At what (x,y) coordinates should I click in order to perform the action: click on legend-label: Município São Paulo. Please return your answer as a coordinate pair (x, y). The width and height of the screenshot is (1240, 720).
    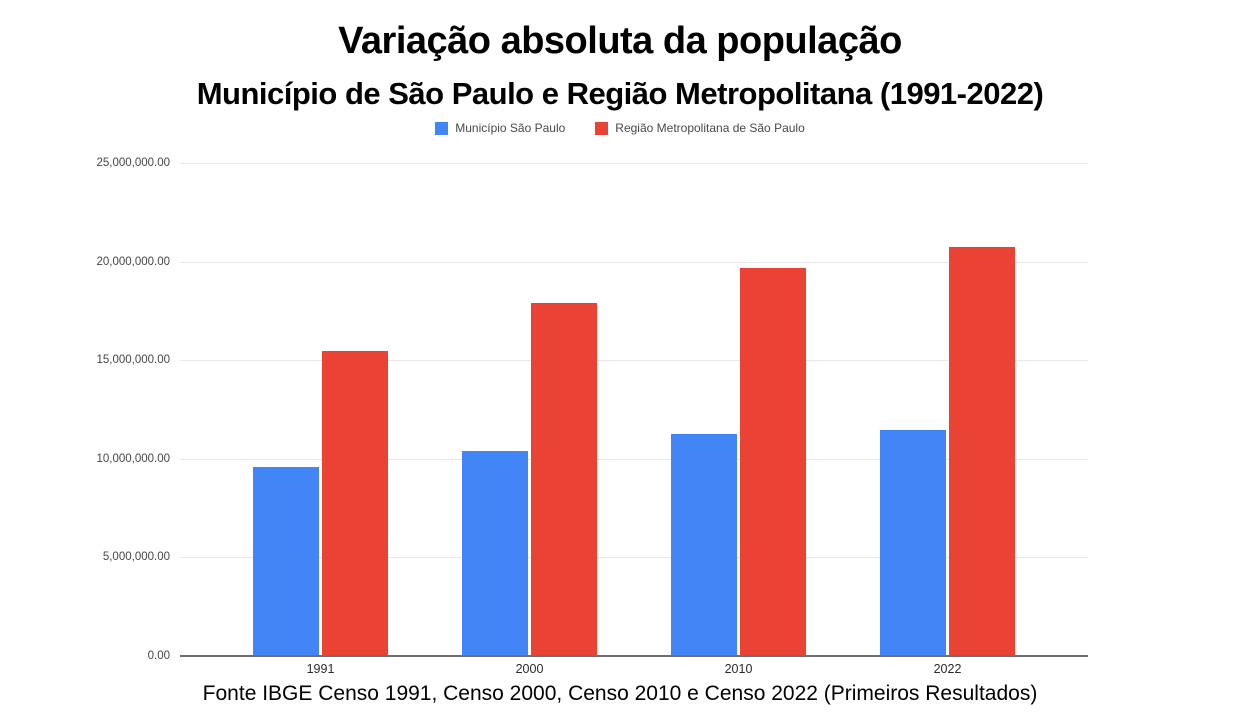
    Looking at the image, I should click on (510, 128).